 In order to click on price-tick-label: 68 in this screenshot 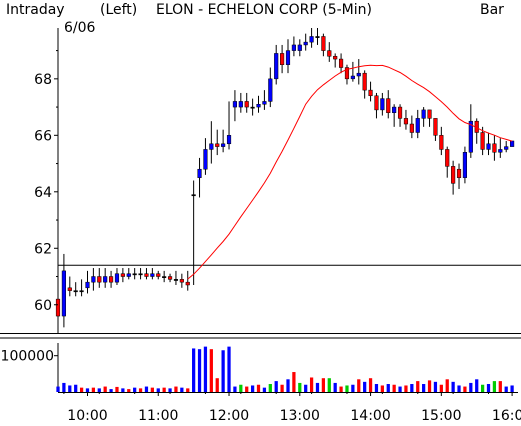, I will do `click(43, 80)`.